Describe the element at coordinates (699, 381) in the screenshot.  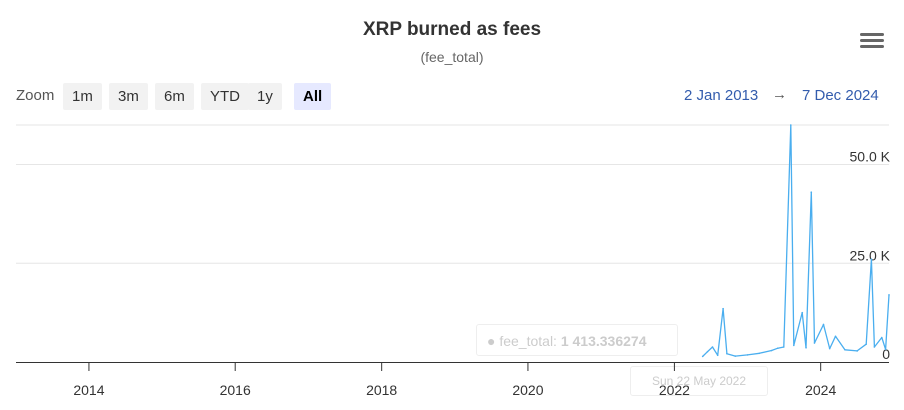
I see `date-tooltip-ghost: Sun 22 May 2022` at that location.